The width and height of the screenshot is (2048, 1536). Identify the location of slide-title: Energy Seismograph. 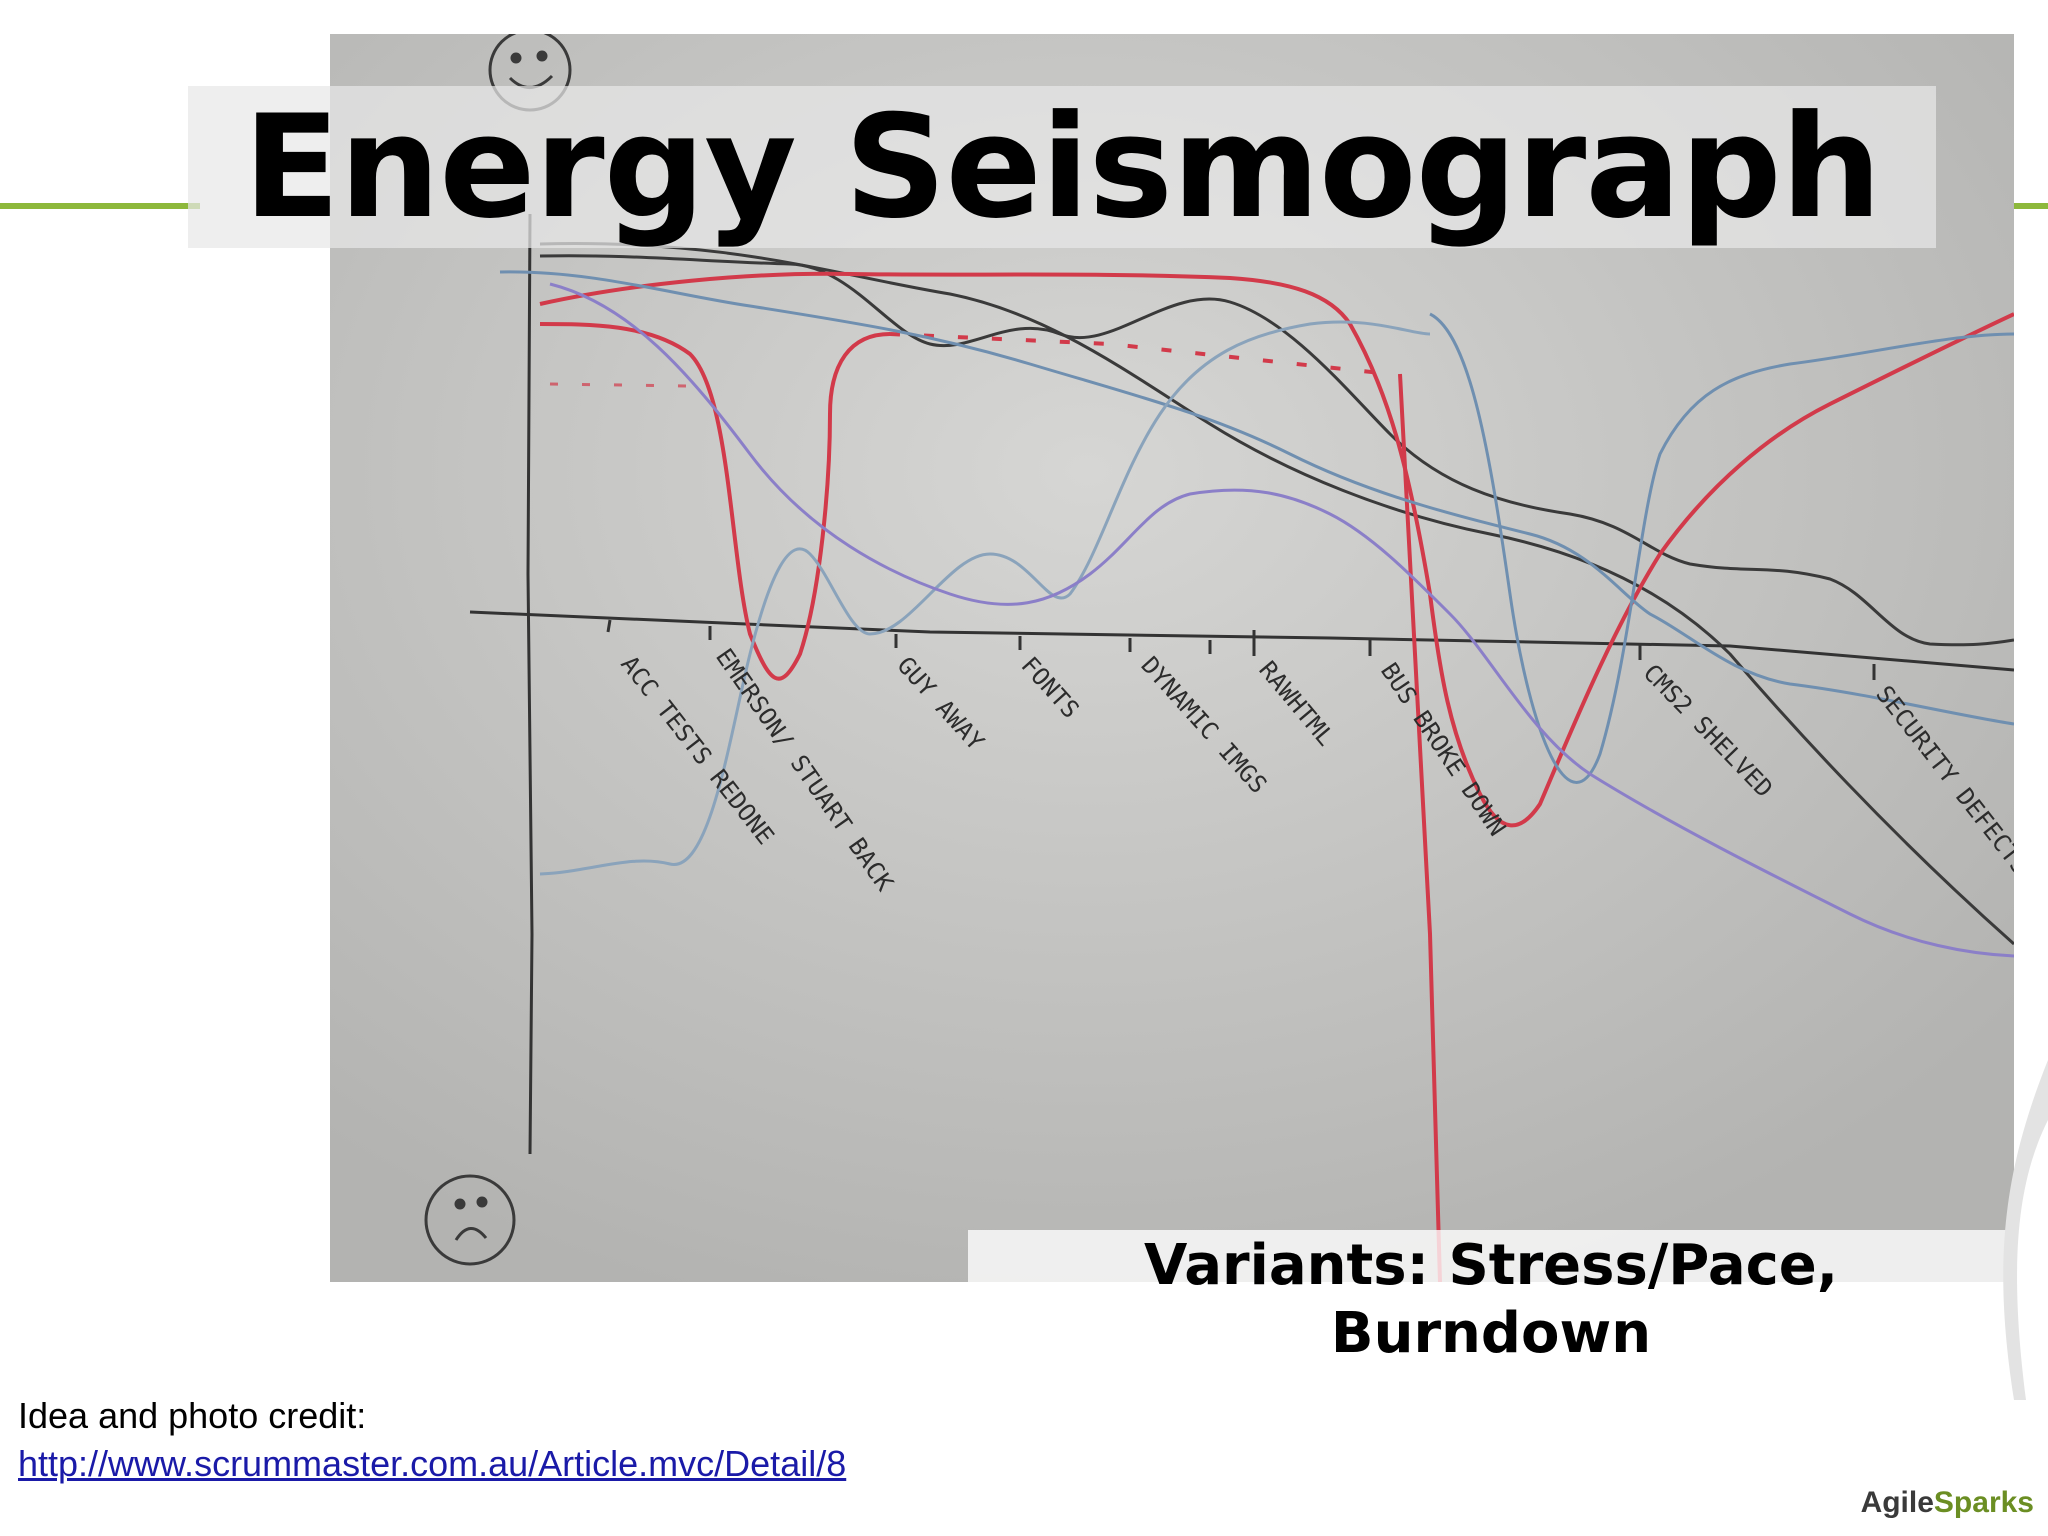
(1062, 167).